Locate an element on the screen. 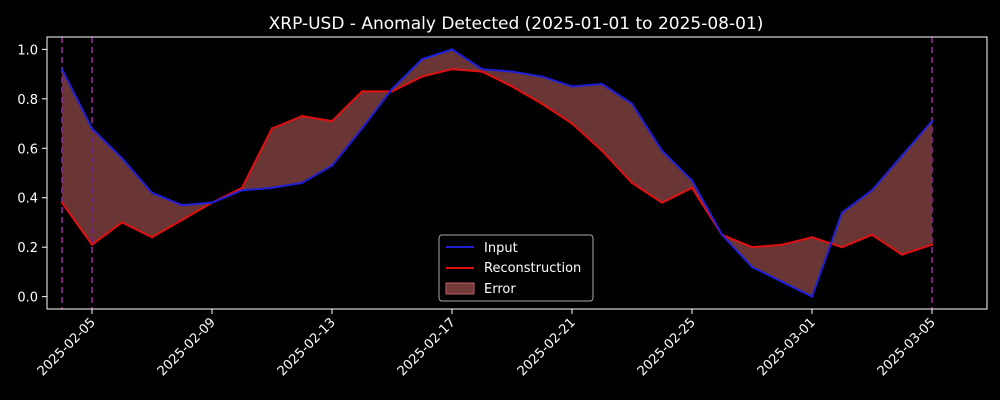  legend: Input Reconstruction Error is located at coordinates (516, 268).